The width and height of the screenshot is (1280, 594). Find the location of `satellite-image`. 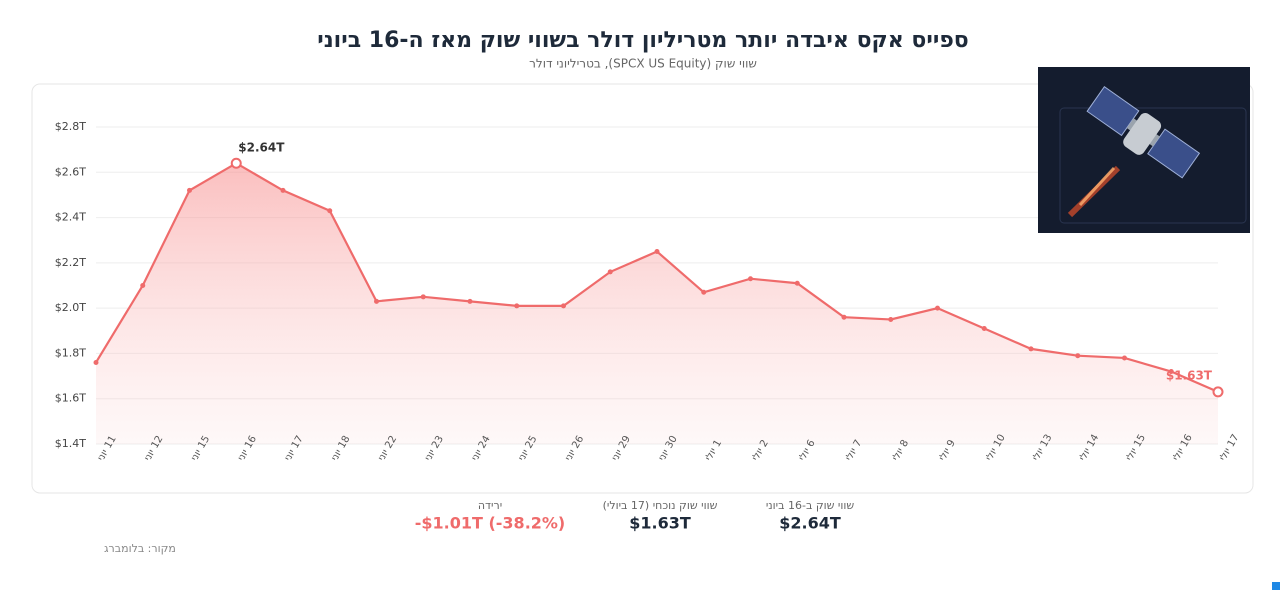

satellite-image is located at coordinates (1144, 150).